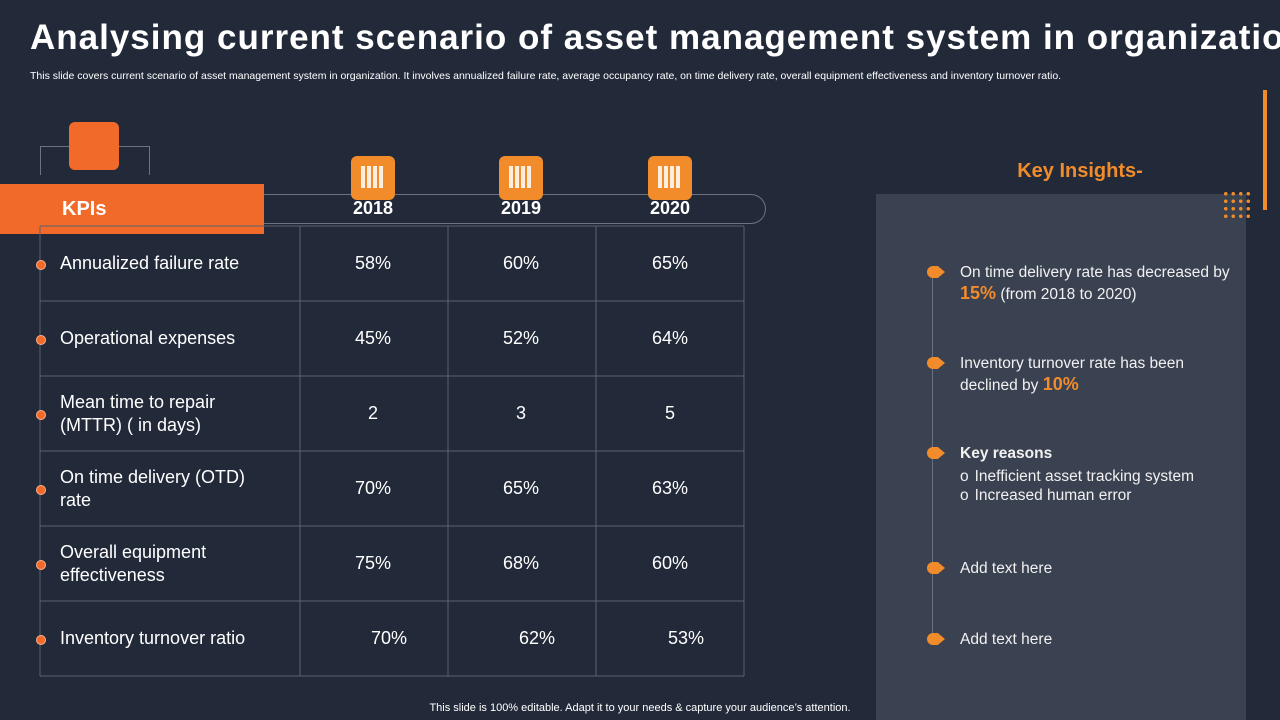 Image resolution: width=1280 pixels, height=720 pixels. What do you see at coordinates (521, 338) in the screenshot?
I see `kpi-value: 52%` at bounding box center [521, 338].